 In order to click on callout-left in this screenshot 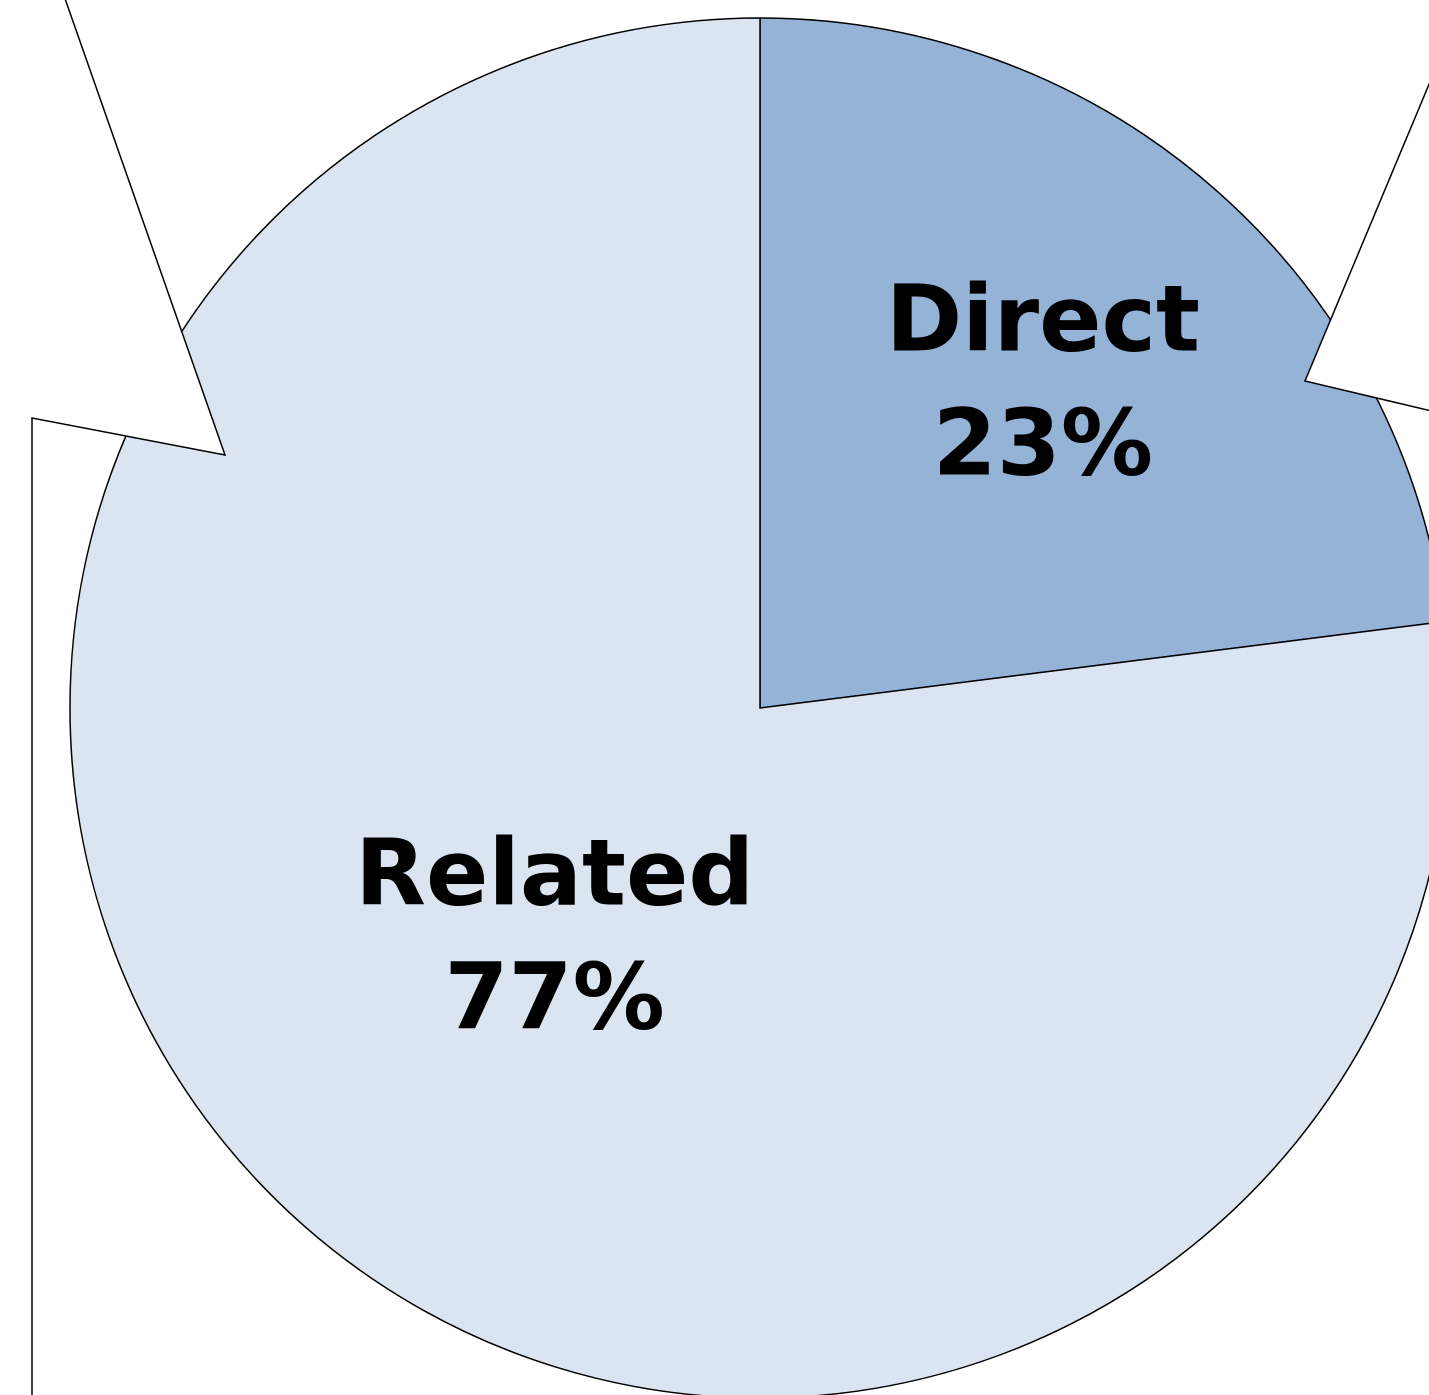, I will do `click(112, 227)`.